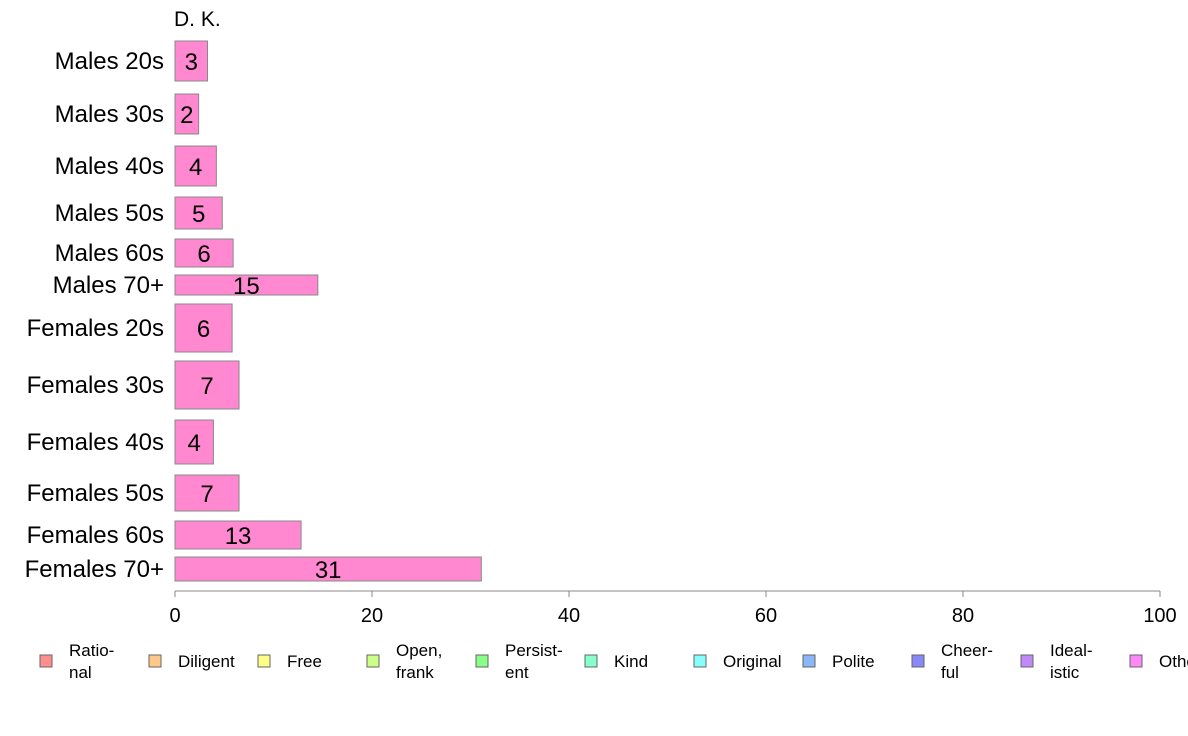 The height and width of the screenshot is (736, 1188). What do you see at coordinates (569, 616) in the screenshot?
I see `x-tick-label: 40` at bounding box center [569, 616].